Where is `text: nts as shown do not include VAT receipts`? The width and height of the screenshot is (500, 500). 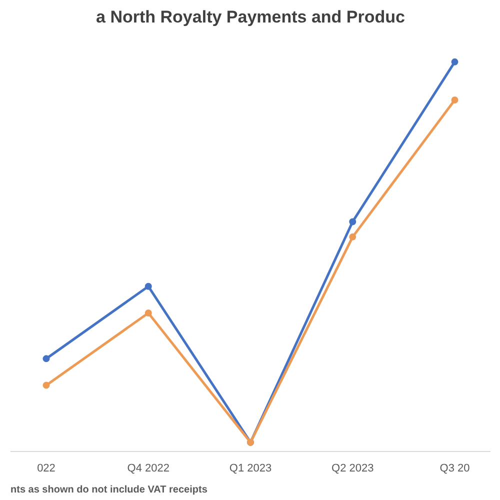 text: nts as shown do not include VAT receipts is located at coordinates (109, 490).